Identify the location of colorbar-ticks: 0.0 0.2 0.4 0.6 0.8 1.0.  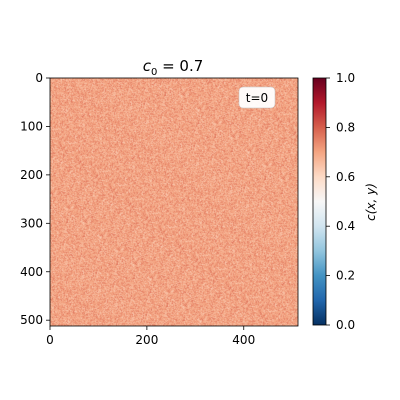
(340, 201).